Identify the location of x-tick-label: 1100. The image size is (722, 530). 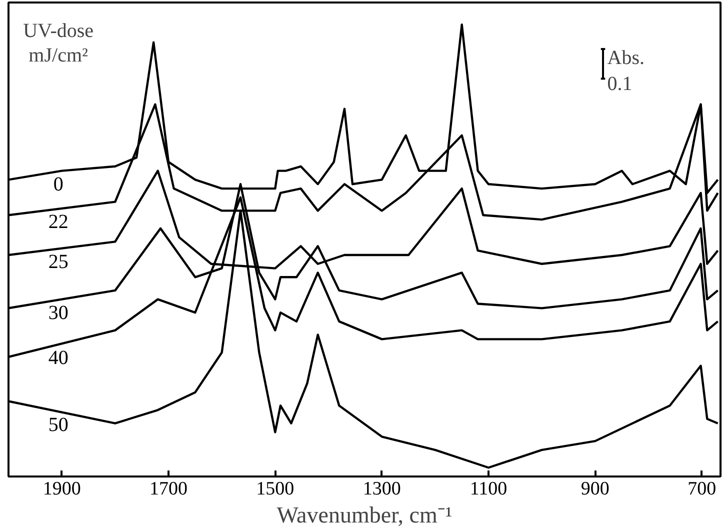
(489, 489).